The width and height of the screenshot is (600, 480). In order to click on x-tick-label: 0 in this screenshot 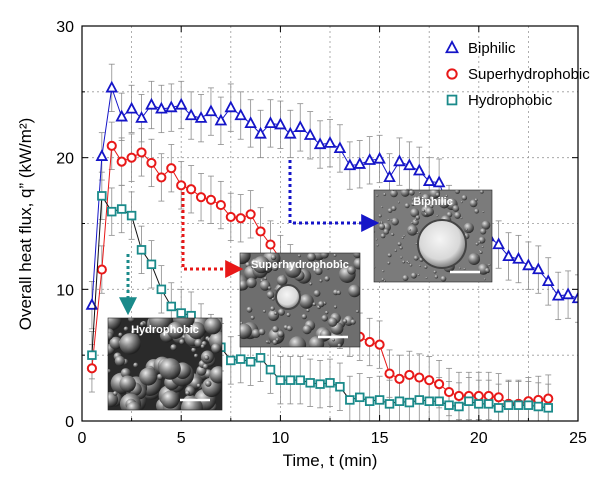, I will do `click(82, 438)`.